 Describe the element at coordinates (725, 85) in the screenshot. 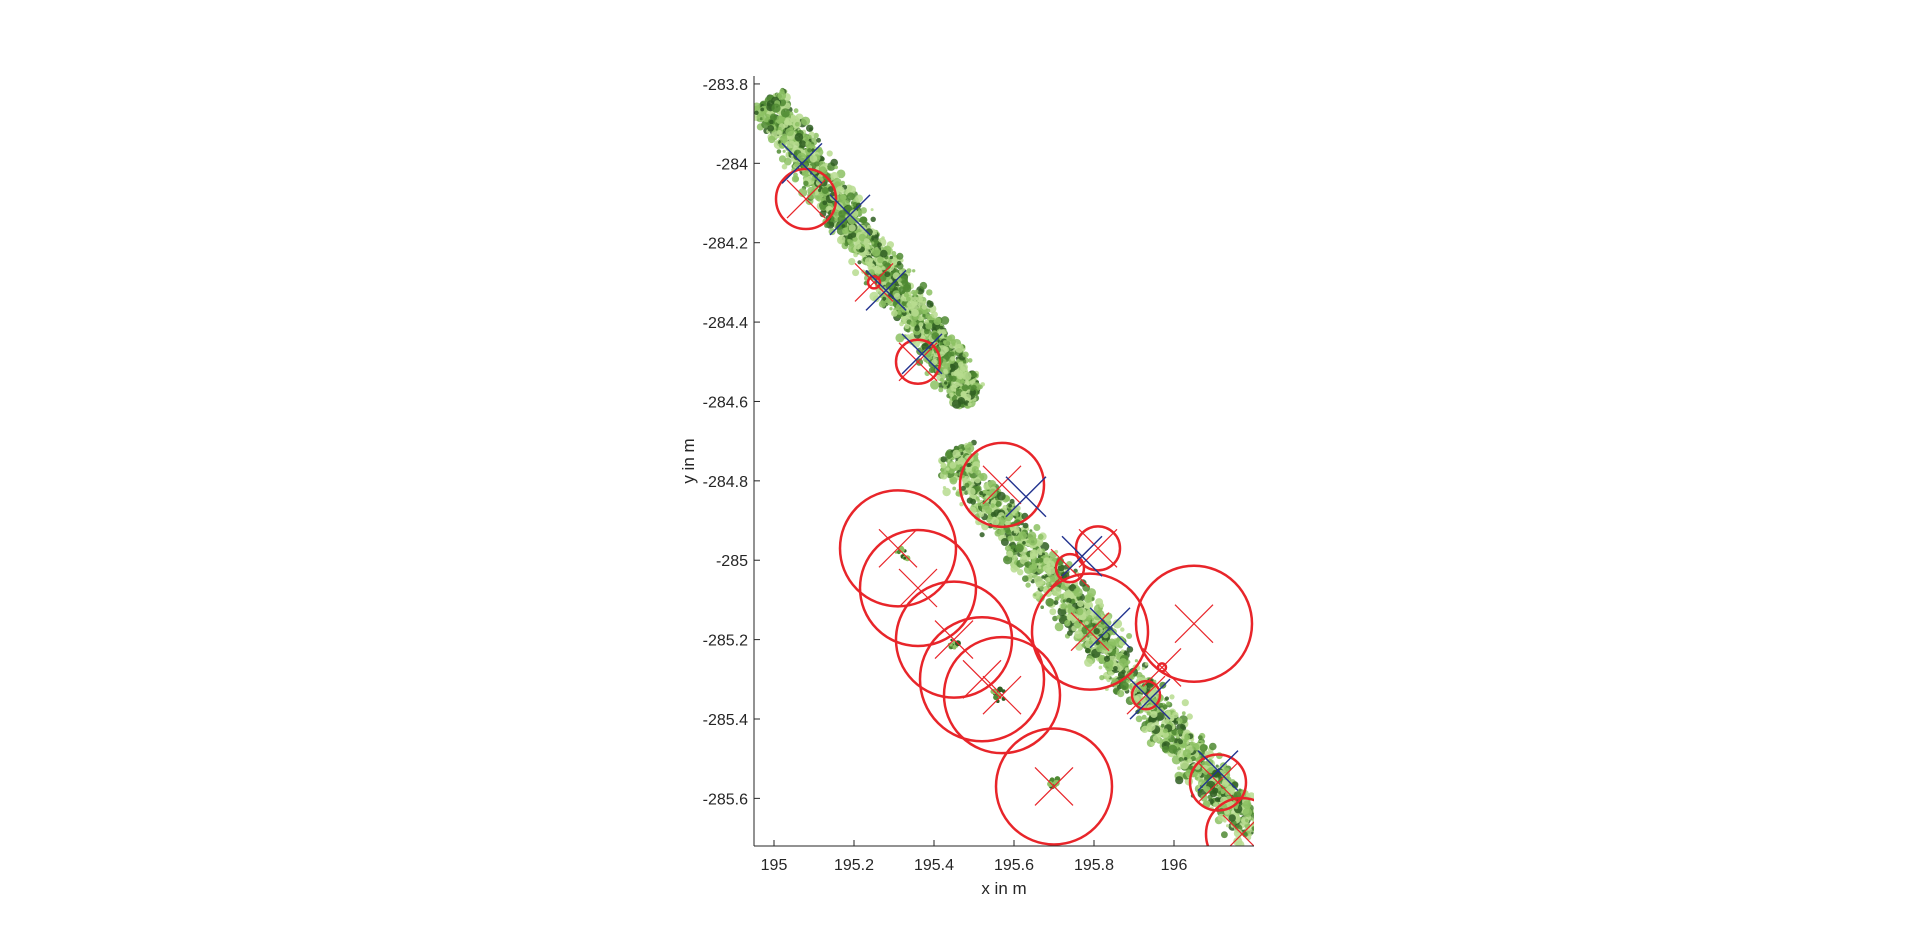

I see `y-tick-label: -283.8` at that location.